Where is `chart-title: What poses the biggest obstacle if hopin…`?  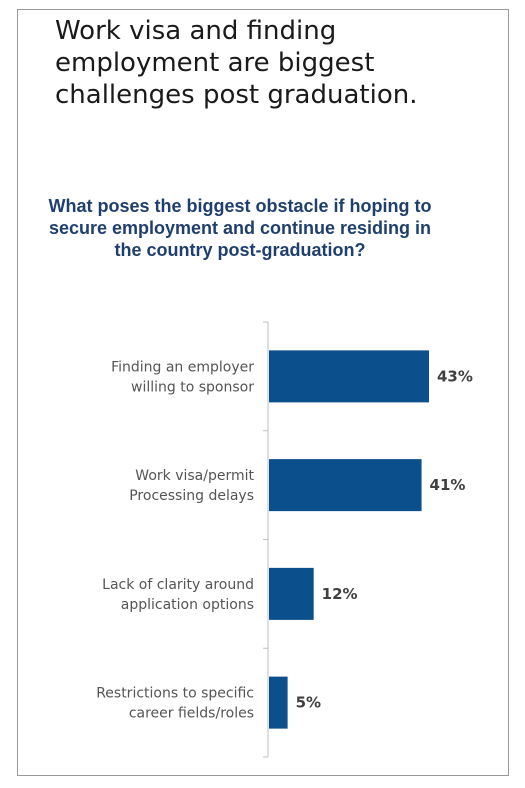
chart-title: What poses the biggest obstacle if hopin… is located at coordinates (240, 228).